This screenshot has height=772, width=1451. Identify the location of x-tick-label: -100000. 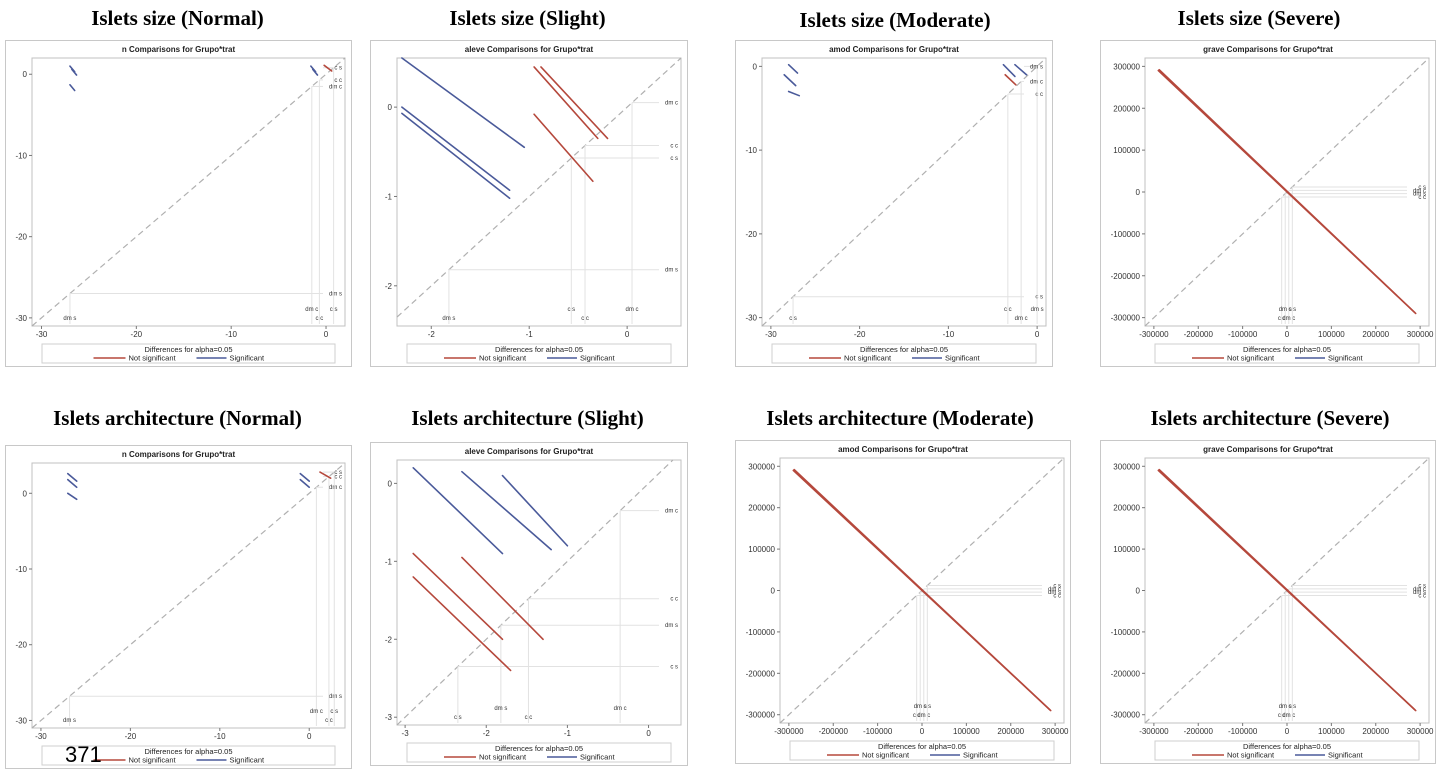
(1243, 731).